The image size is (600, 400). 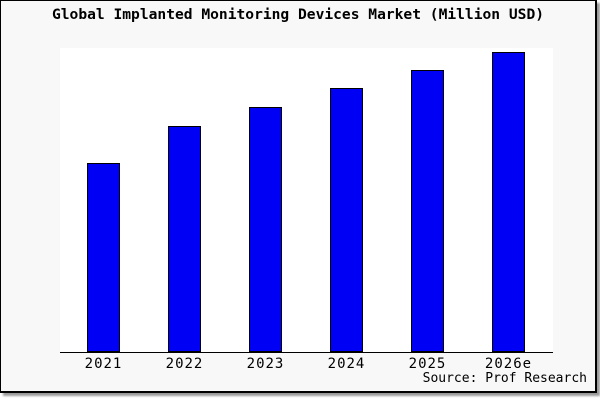 I want to click on bar-2023, so click(x=265, y=229).